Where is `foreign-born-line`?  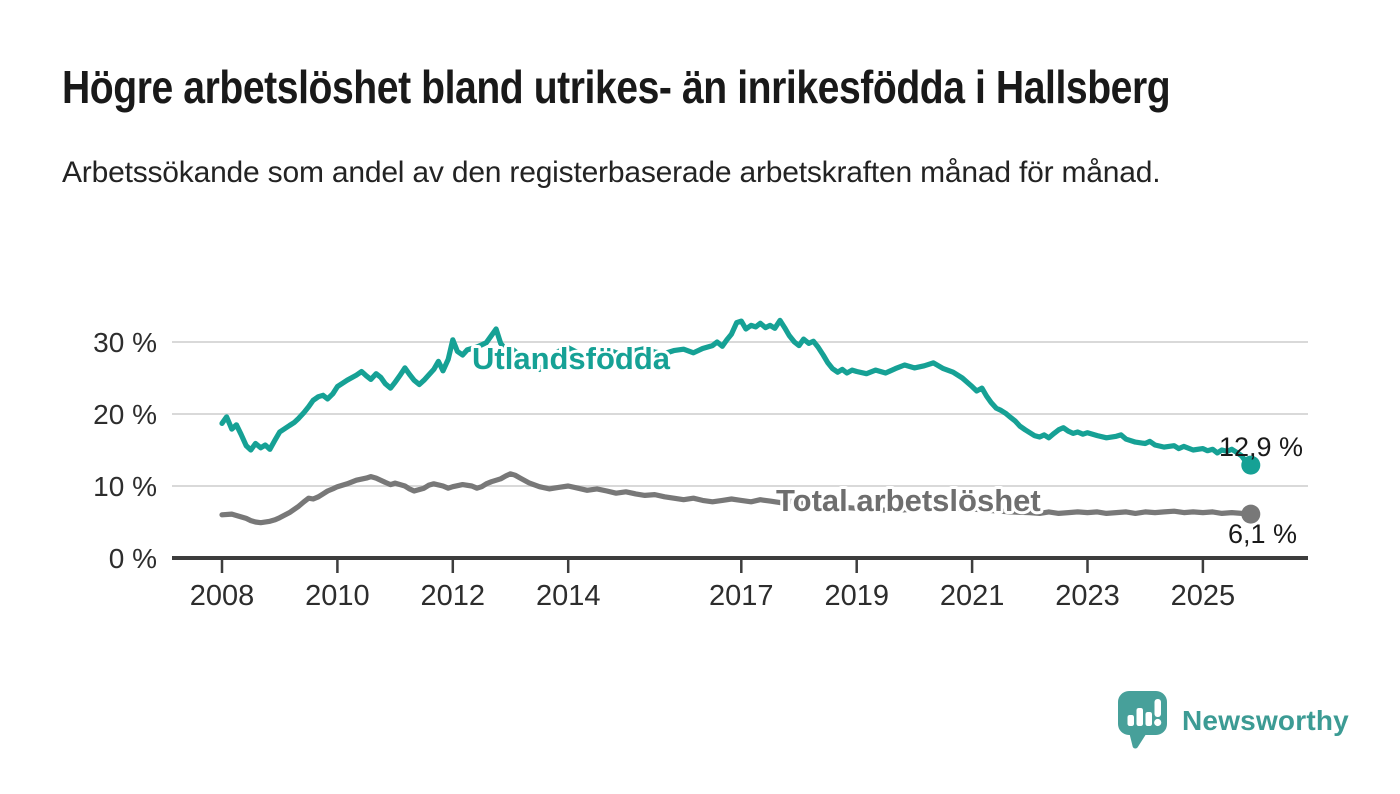
foreign-born-line is located at coordinates (736, 392).